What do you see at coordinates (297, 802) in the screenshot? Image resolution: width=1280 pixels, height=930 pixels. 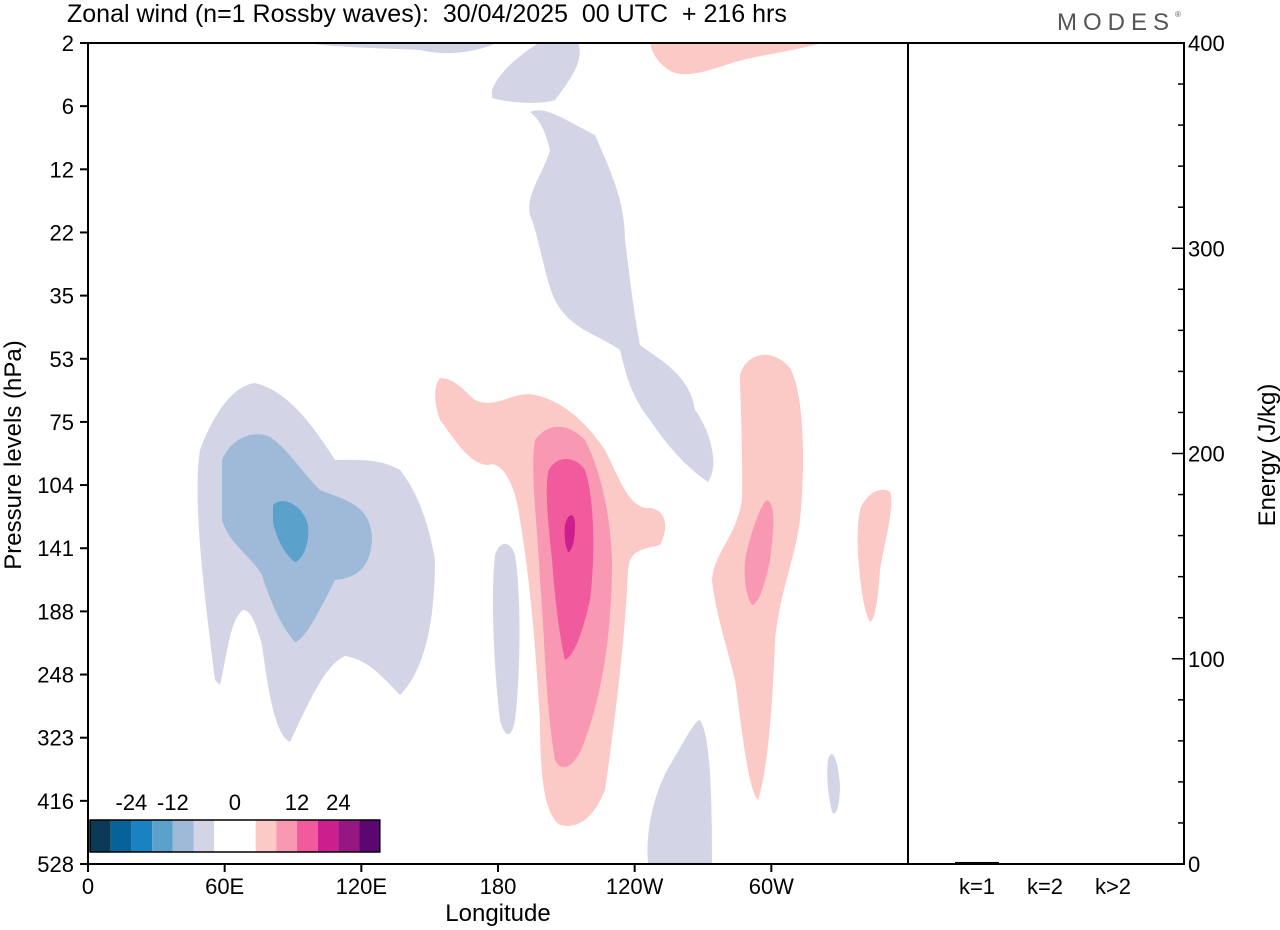 I see `colorbar-label: 12` at bounding box center [297, 802].